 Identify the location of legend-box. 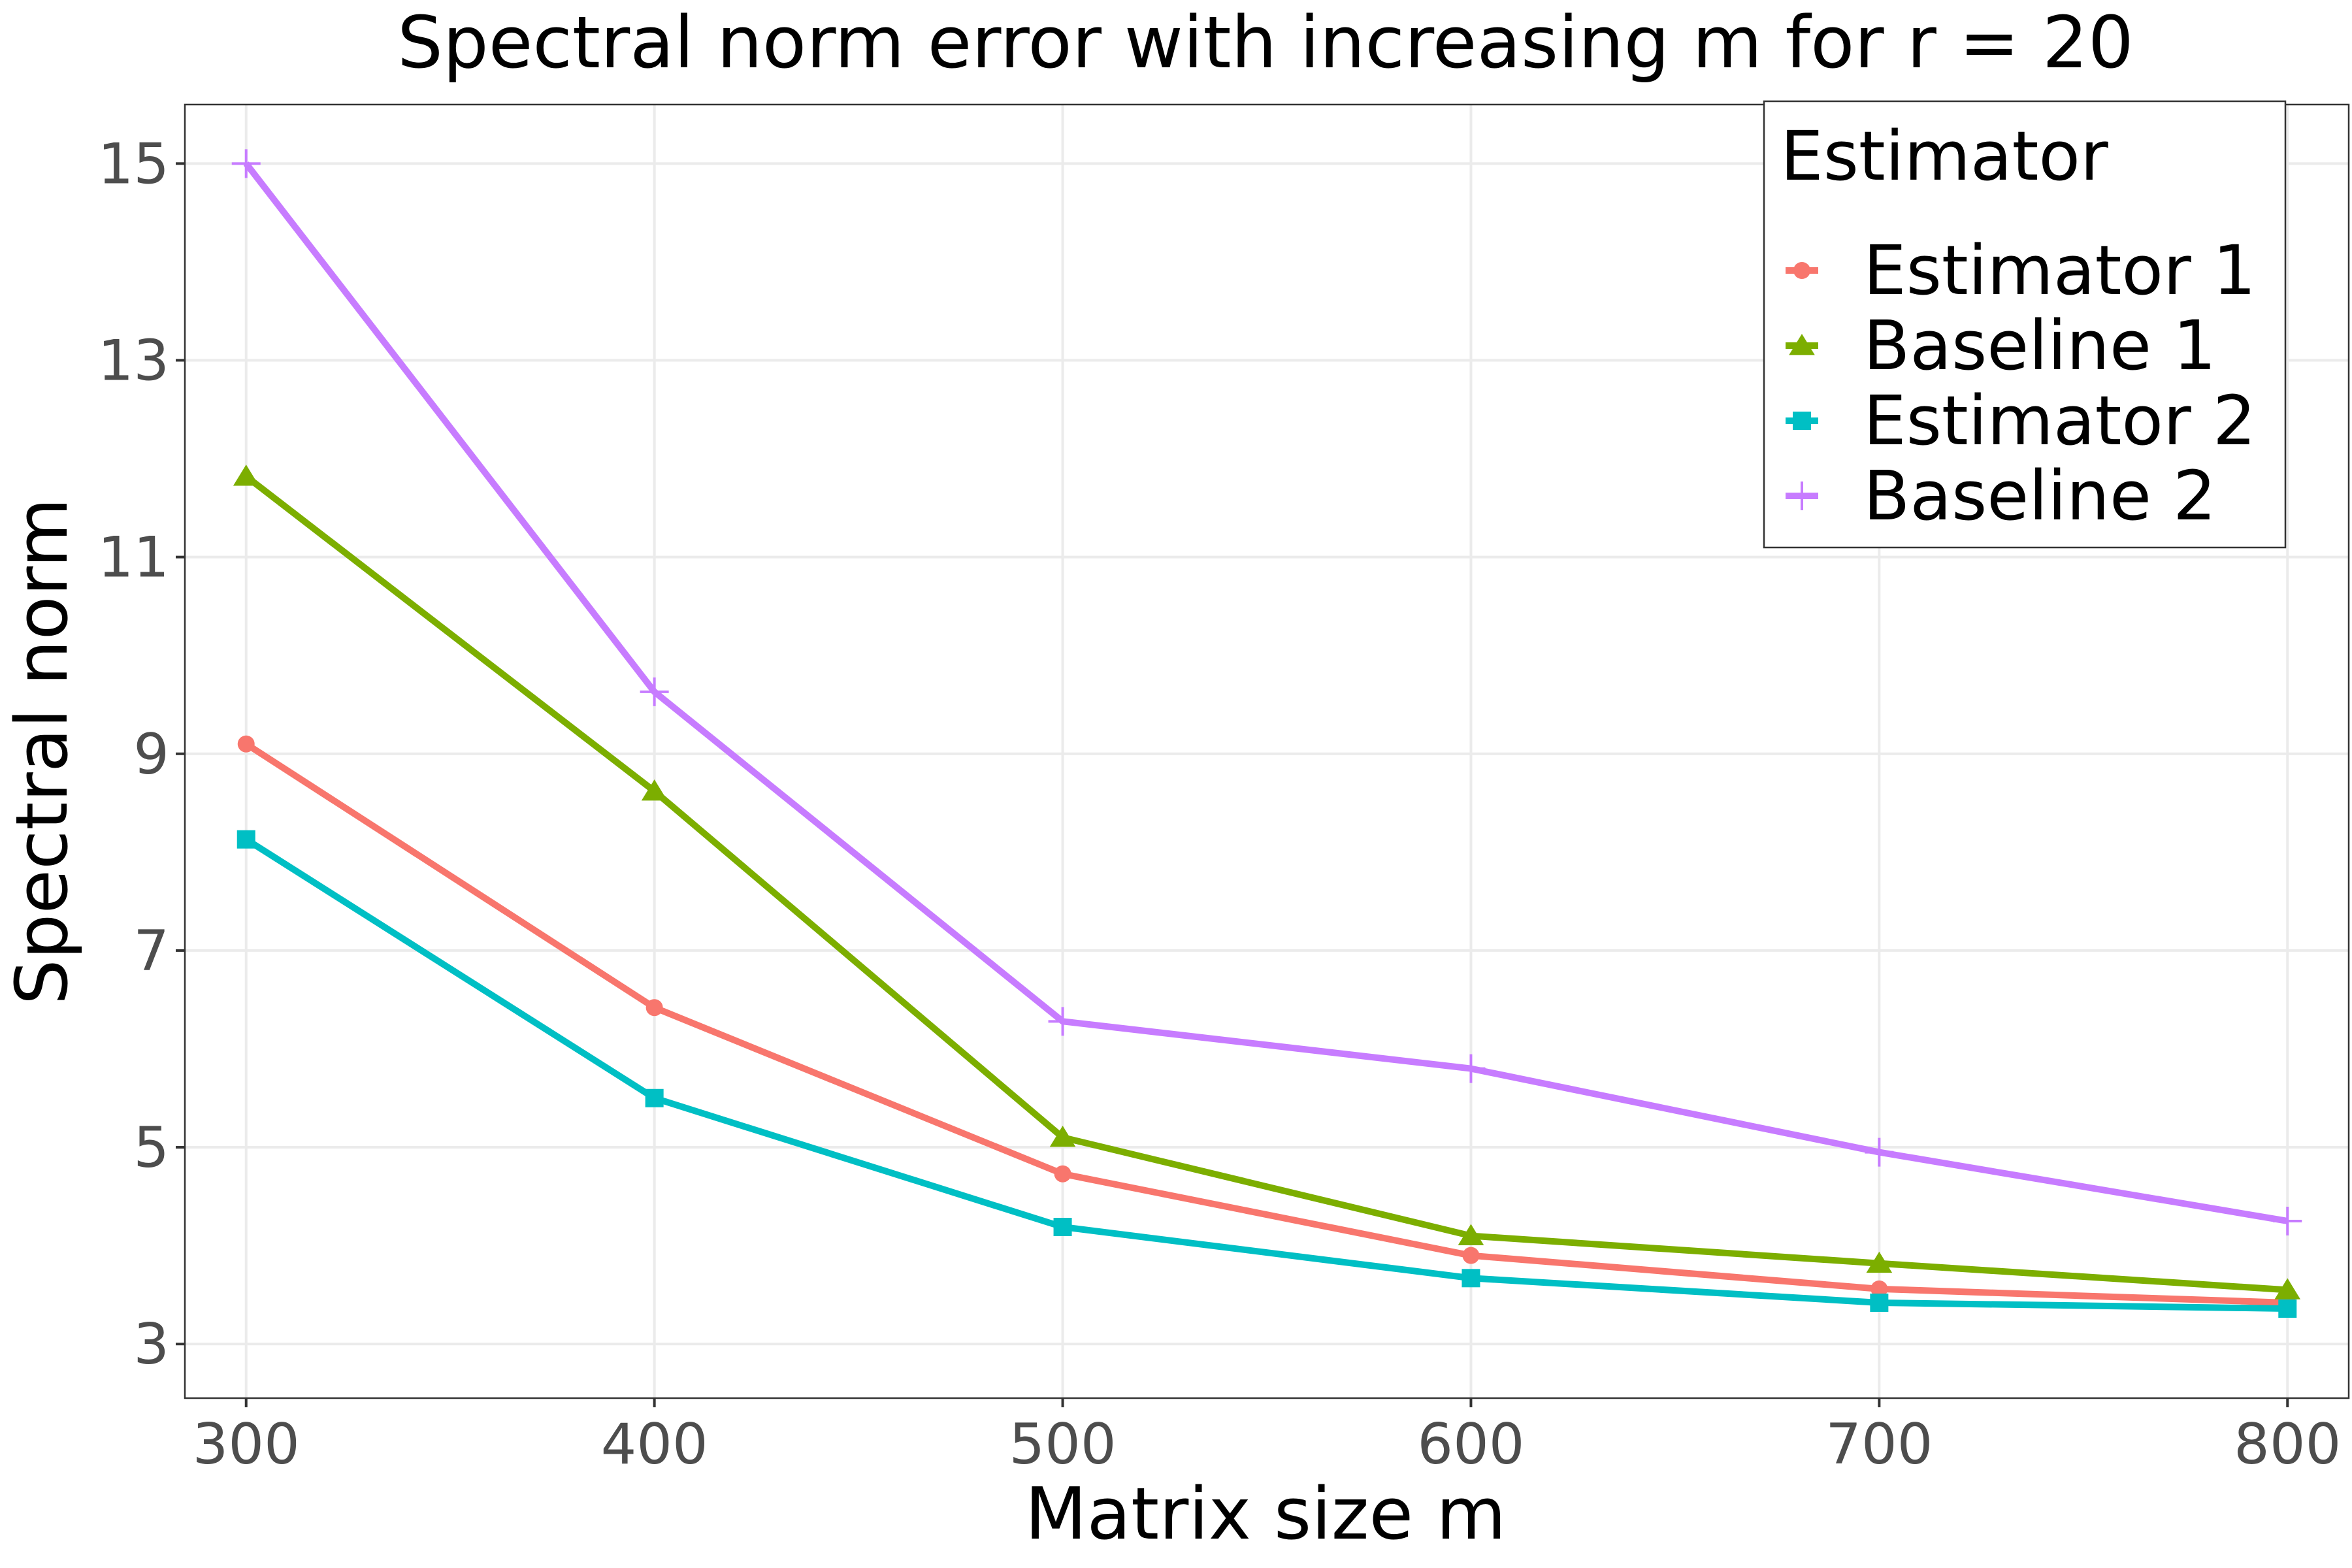
(2025, 324).